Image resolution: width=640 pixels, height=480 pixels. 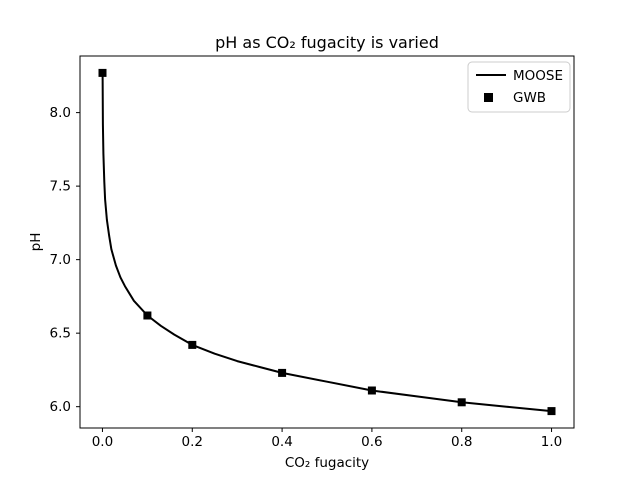 I want to click on y-axis-ticks: 6.0 6.5 7.0 7.5 8.0, so click(x=65, y=260).